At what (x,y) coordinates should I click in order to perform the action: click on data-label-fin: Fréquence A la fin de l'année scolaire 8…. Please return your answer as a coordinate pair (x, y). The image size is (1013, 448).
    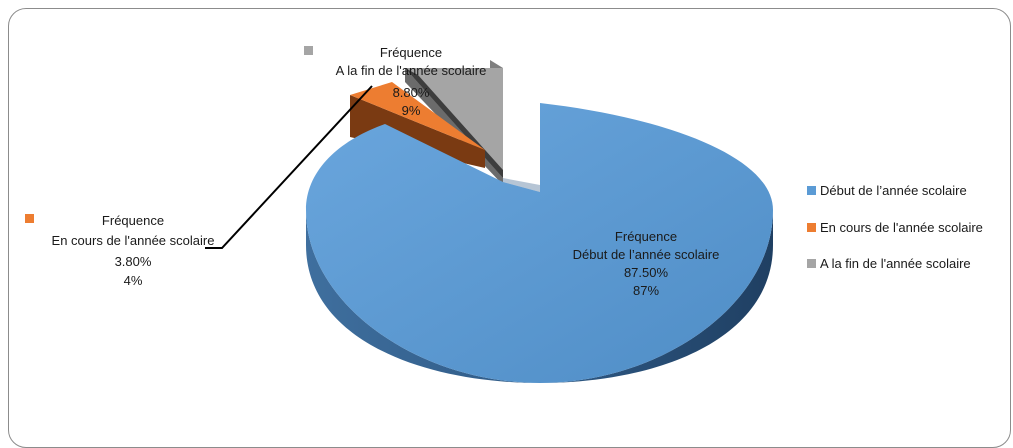
    Looking at the image, I should click on (395, 81).